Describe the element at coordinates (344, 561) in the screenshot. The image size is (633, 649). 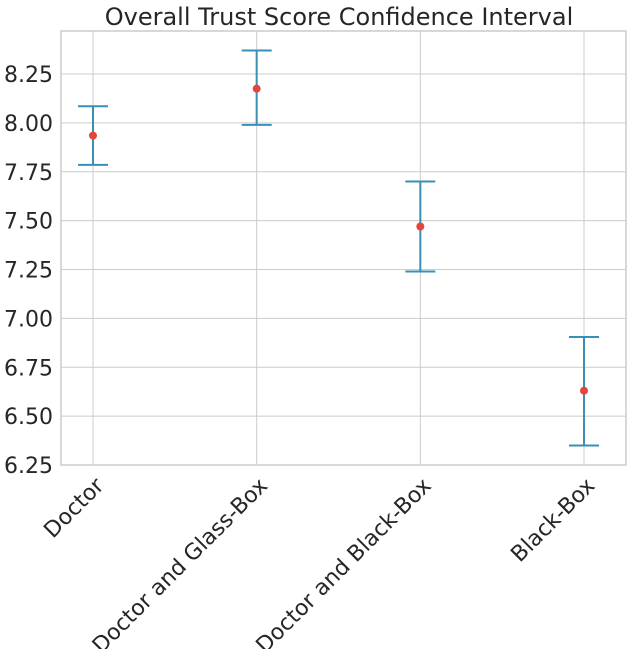
I see `x-tick-label: Doctor and Black-Box` at that location.